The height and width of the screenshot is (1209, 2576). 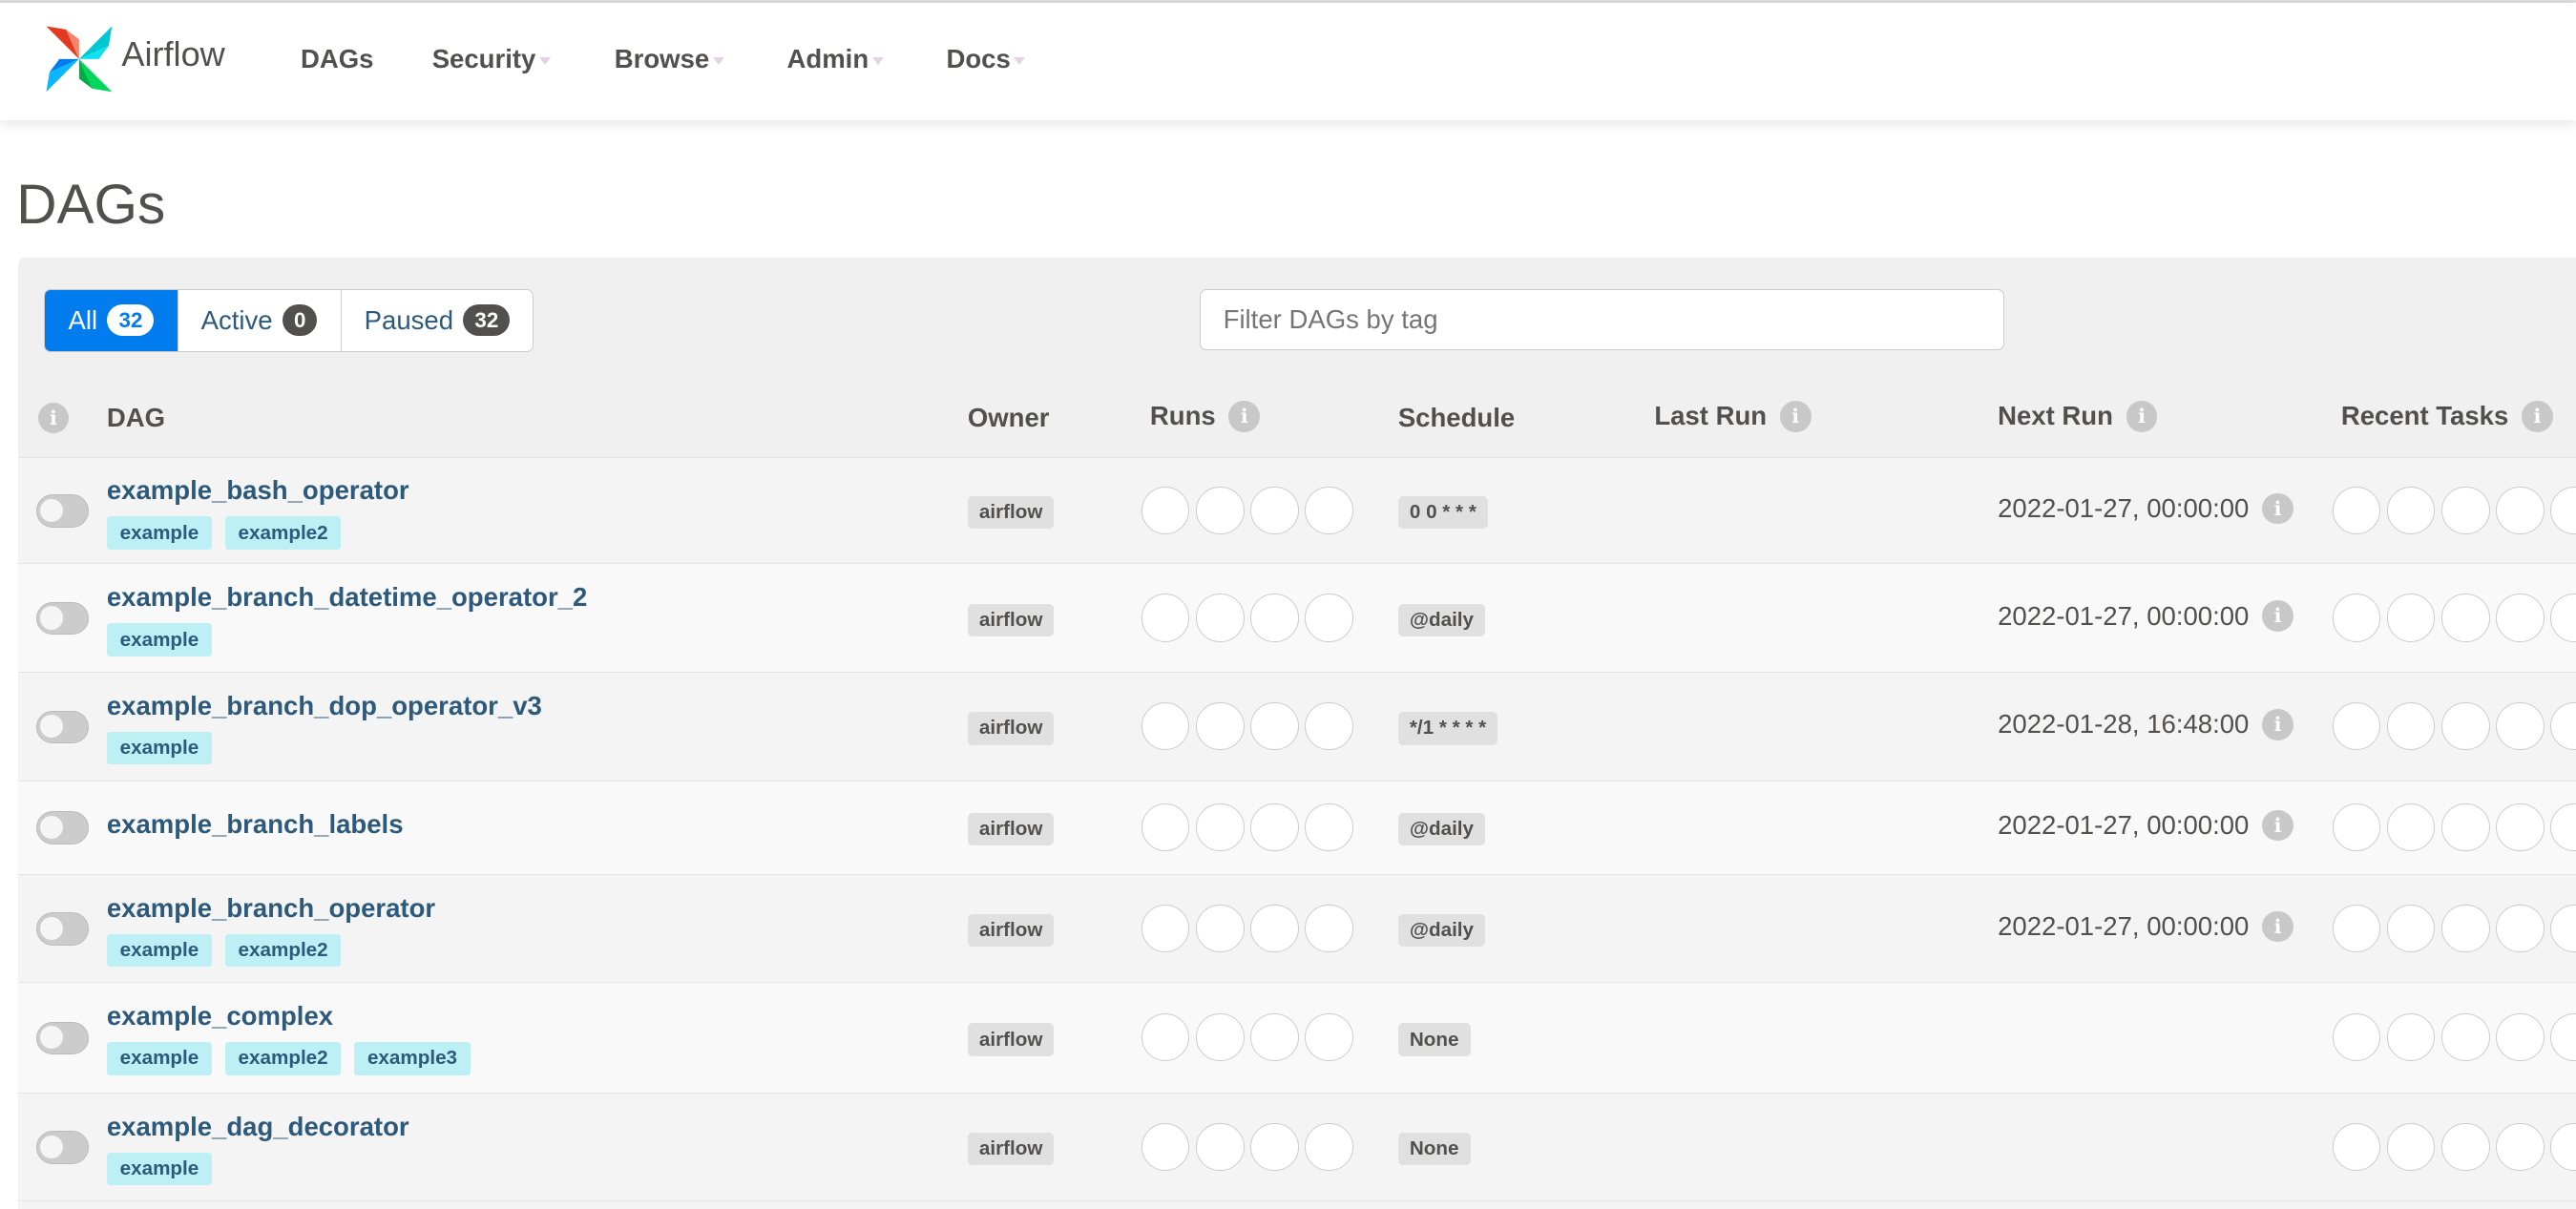 What do you see at coordinates (835, 59) in the screenshot?
I see `nav-admin: Admin` at bounding box center [835, 59].